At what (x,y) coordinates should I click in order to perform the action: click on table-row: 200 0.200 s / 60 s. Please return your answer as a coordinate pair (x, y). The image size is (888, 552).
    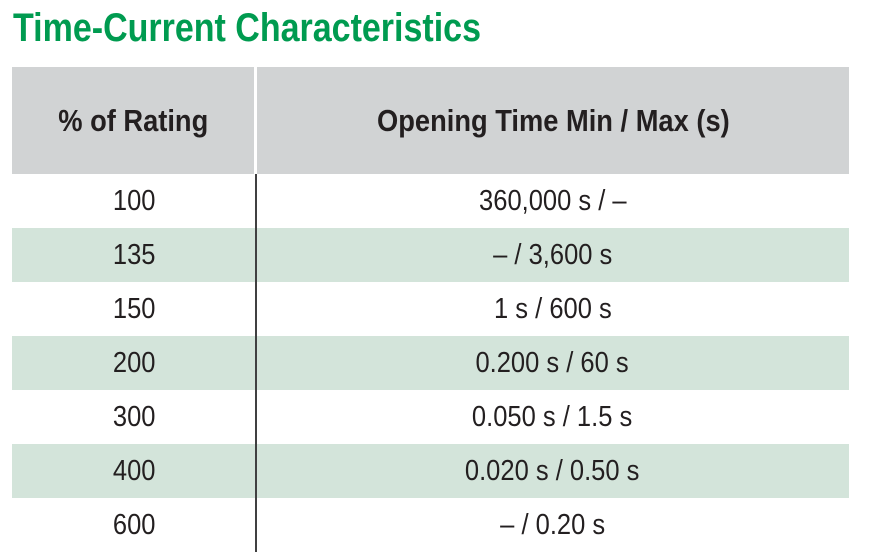
    Looking at the image, I should click on (430, 363).